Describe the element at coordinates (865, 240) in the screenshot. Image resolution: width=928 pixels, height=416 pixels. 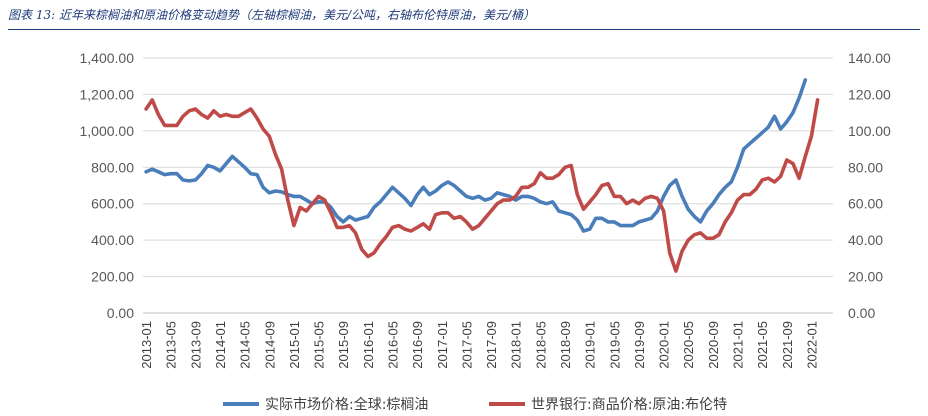
I see `right-axis-tick-label: 40.00` at that location.